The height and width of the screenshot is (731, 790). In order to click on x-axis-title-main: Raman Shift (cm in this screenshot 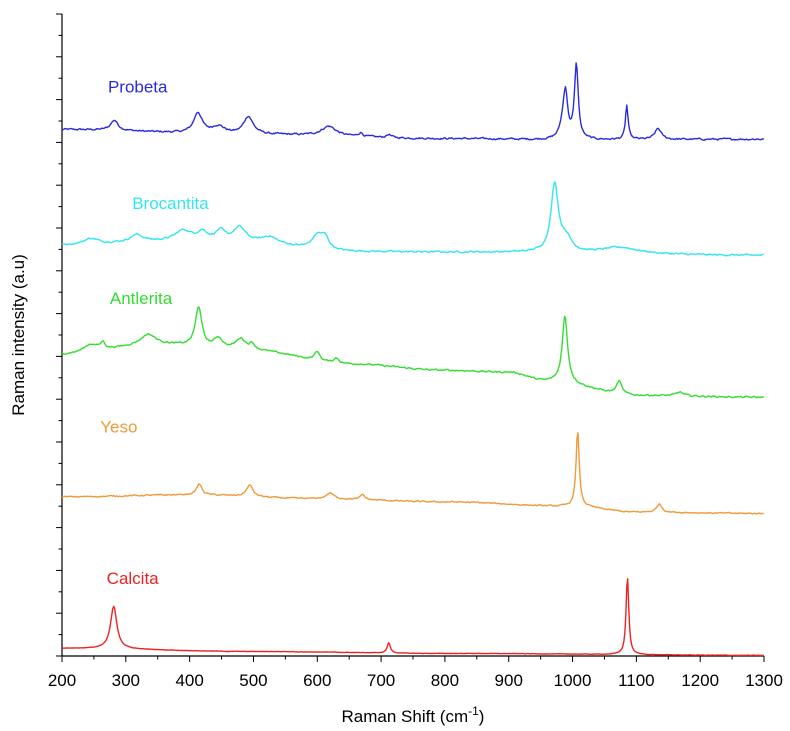, I will do `click(405, 716)`.